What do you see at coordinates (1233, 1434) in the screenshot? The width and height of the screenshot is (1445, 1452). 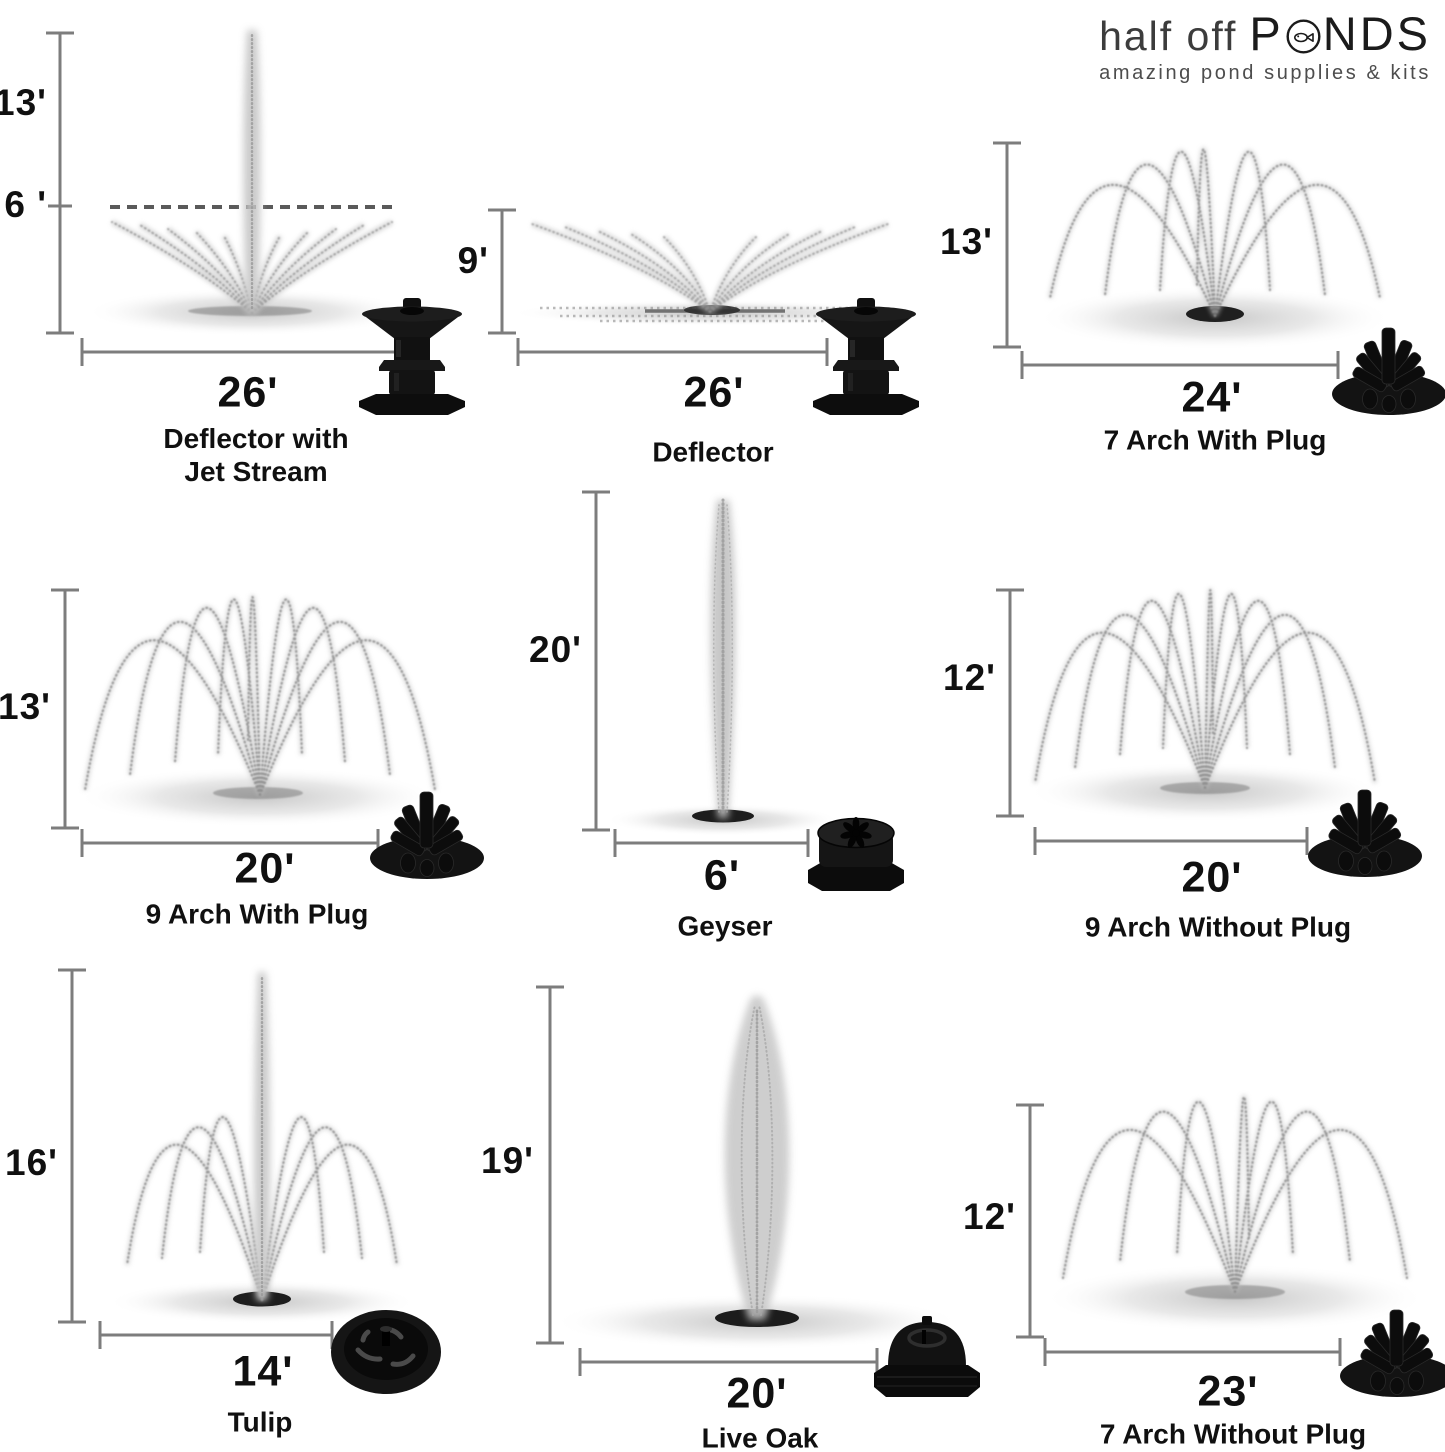 I see `cell-name: 7 Arch Without Plug` at bounding box center [1233, 1434].